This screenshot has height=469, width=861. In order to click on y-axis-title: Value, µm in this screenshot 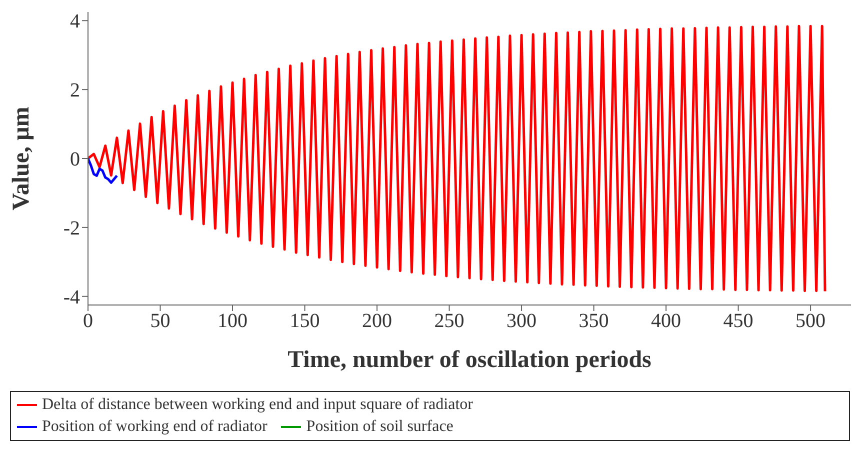, I will do `click(21, 158)`.